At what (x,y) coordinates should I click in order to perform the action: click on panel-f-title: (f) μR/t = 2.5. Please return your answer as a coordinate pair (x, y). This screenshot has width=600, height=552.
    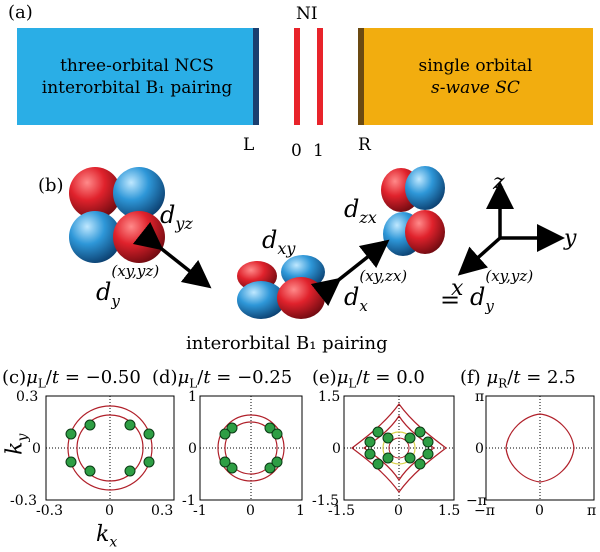
    Looking at the image, I should click on (518, 379).